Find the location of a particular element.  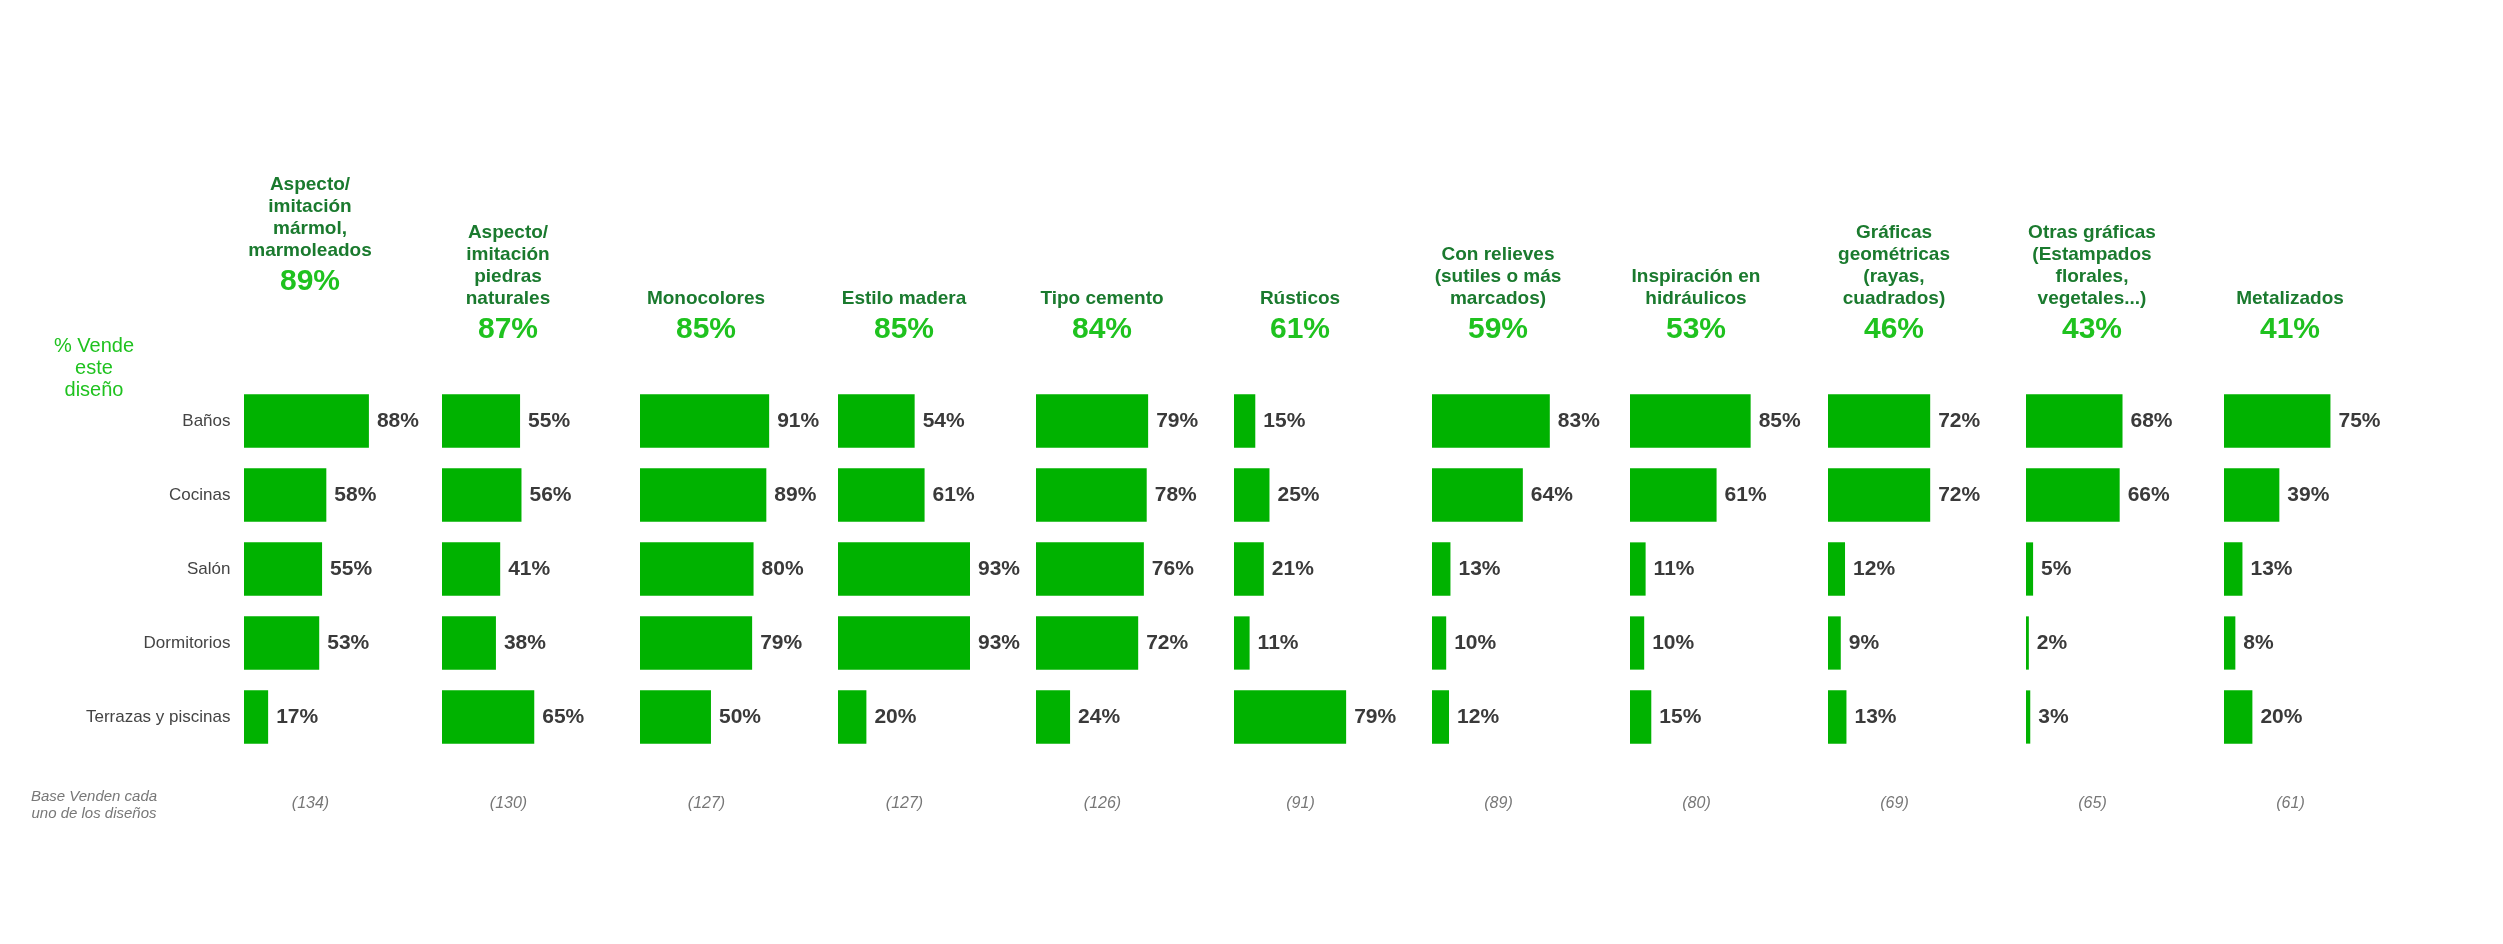

chart-title: Metalizados is located at coordinates (2290, 297).